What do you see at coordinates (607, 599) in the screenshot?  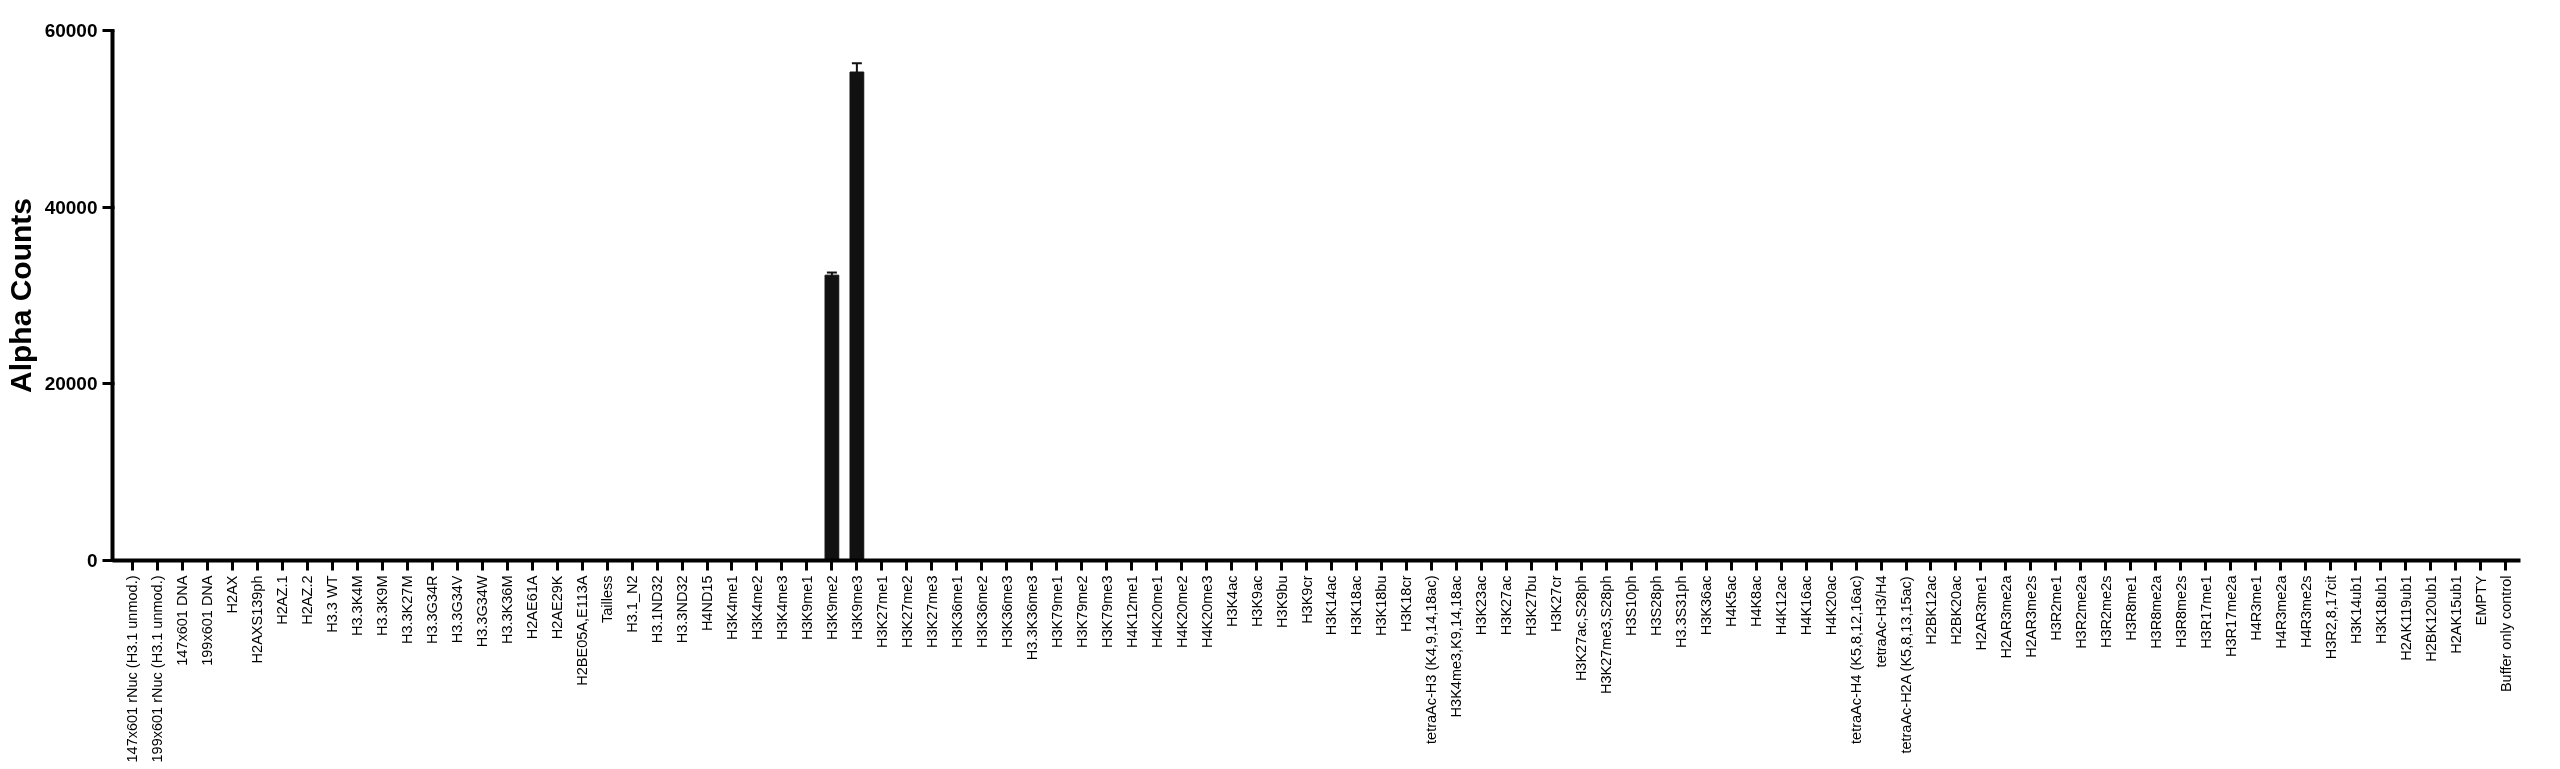 I see `x-tick-label: Tailless` at bounding box center [607, 599].